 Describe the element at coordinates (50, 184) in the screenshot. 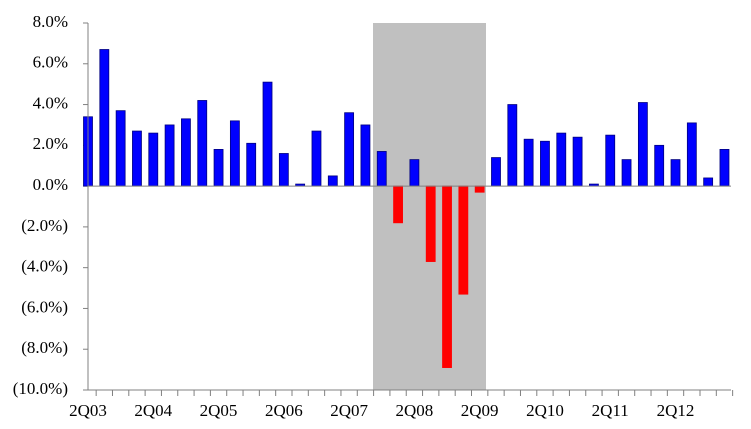

I see `y-tick-label: 0.0%` at that location.